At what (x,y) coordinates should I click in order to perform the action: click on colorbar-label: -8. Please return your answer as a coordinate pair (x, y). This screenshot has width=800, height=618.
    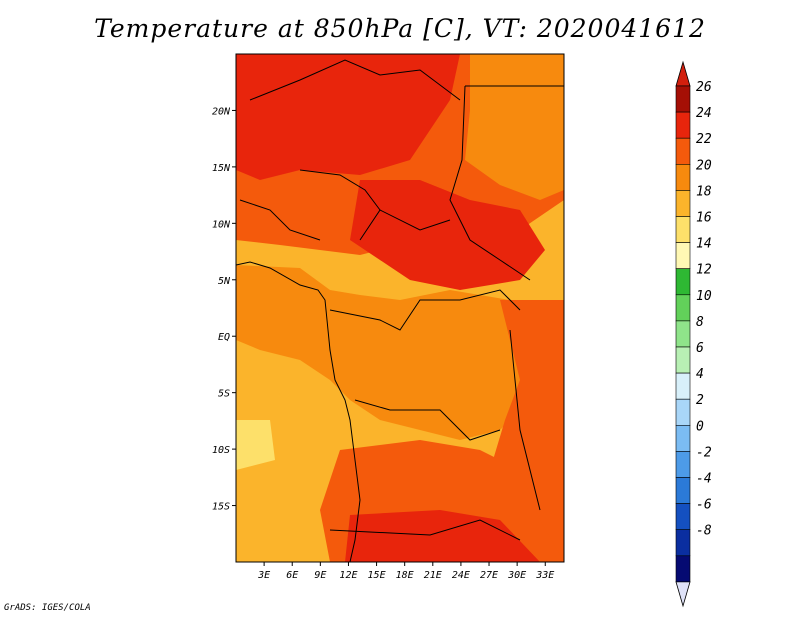
    Looking at the image, I should click on (704, 531).